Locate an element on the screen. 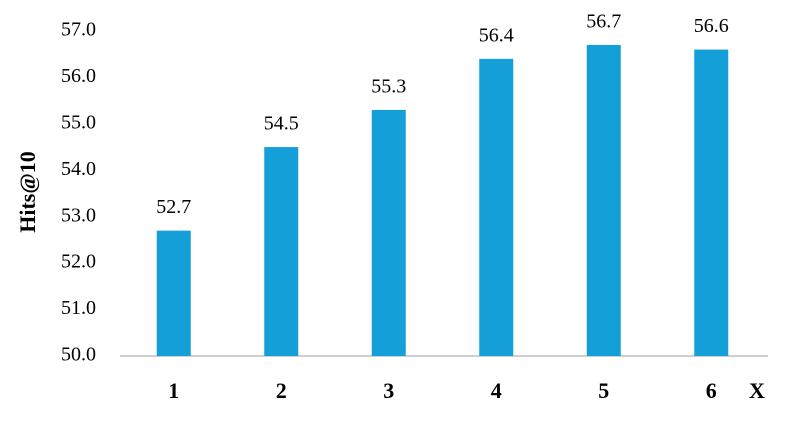  y-tick-label: 54.0 is located at coordinates (78, 169).